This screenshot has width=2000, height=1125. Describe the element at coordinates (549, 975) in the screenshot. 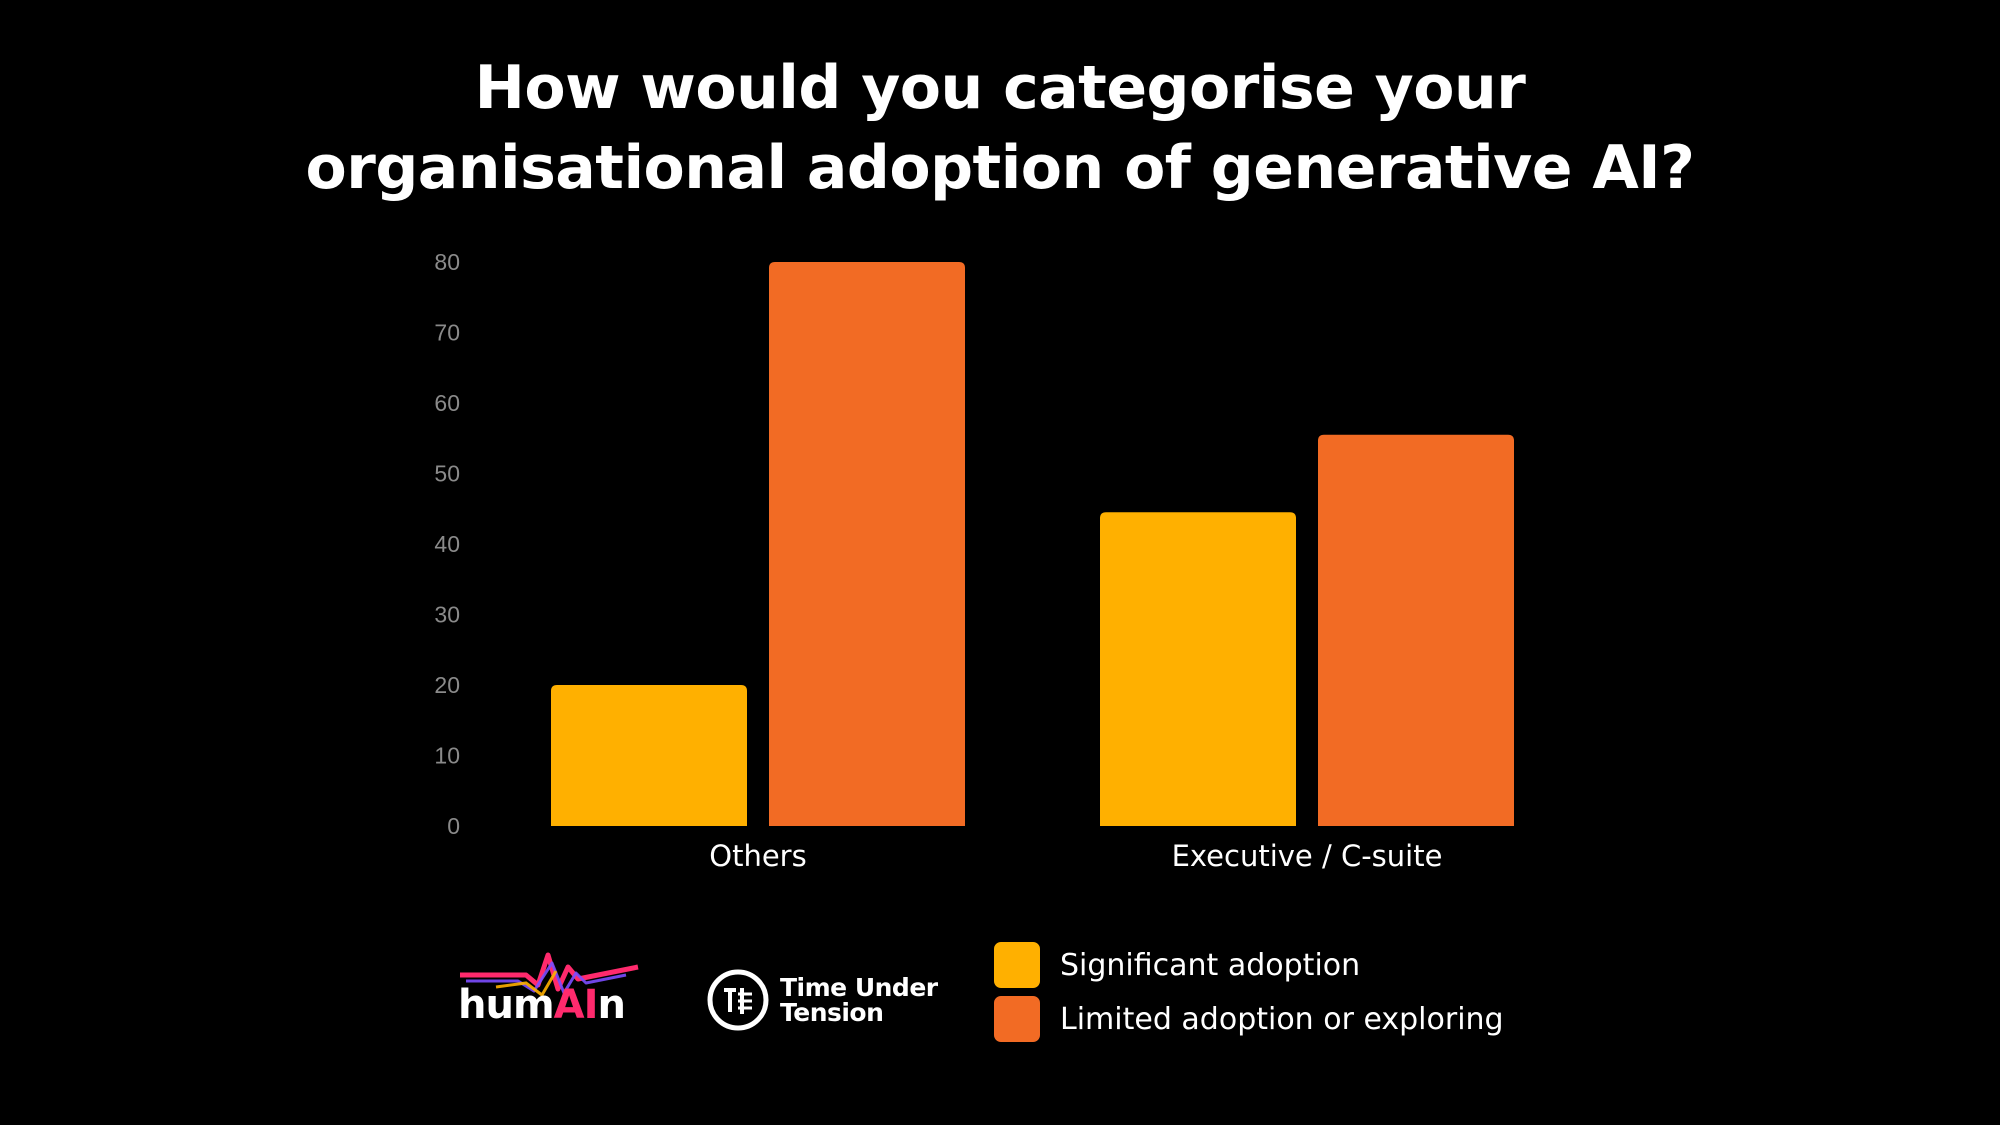

I see `heartbeat-wave-icon` at that location.